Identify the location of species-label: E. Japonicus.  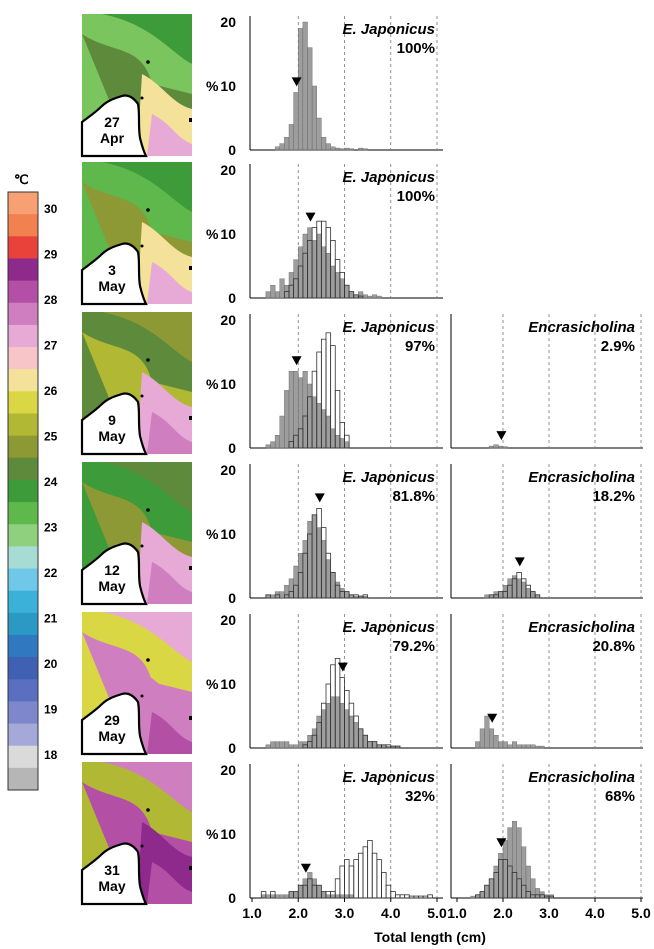
(388, 627).